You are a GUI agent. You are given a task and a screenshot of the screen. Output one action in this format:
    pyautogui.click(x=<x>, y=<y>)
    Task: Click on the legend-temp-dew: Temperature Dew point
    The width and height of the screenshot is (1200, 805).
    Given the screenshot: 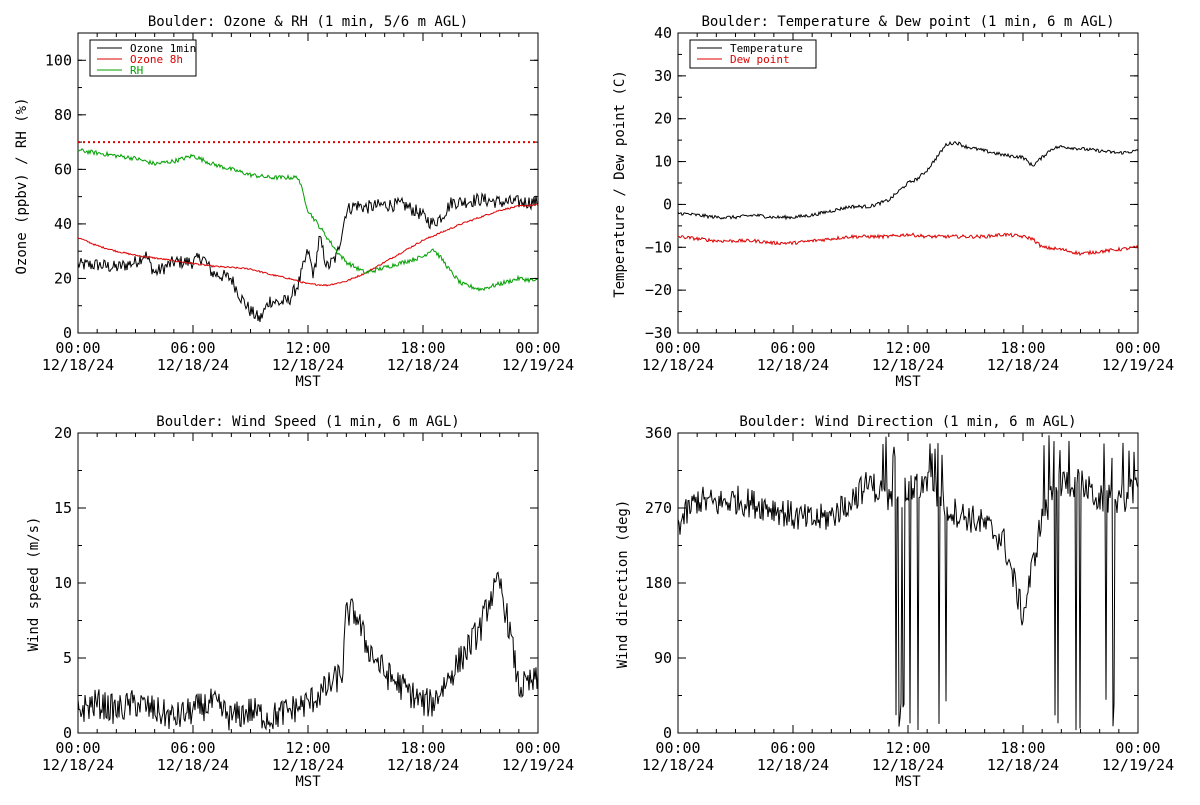 What is the action you would take?
    pyautogui.click(x=753, y=54)
    